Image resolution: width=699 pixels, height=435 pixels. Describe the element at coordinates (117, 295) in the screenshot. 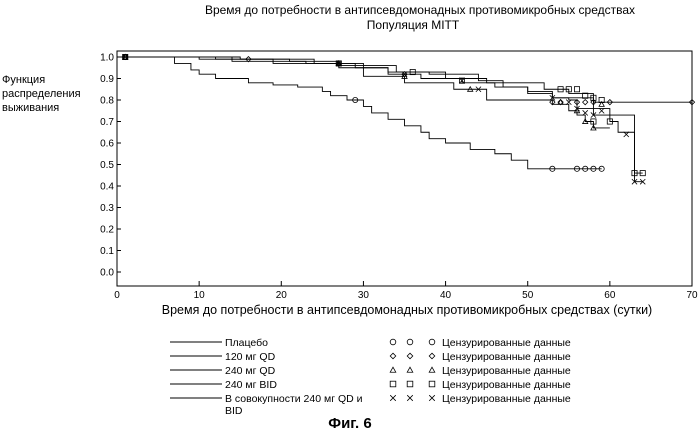

I see `x-tick-label: 0` at that location.